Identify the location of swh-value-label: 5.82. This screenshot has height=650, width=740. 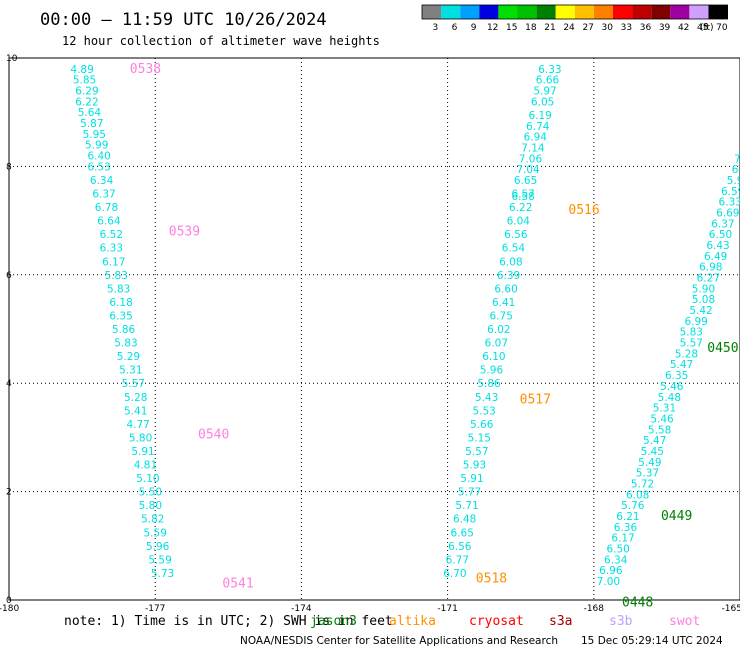
(152, 520).